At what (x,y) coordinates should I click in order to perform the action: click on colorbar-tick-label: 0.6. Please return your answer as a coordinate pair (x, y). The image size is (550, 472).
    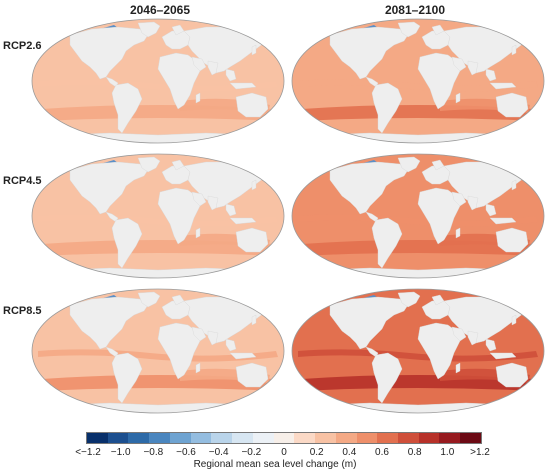
    Looking at the image, I should click on (382, 452).